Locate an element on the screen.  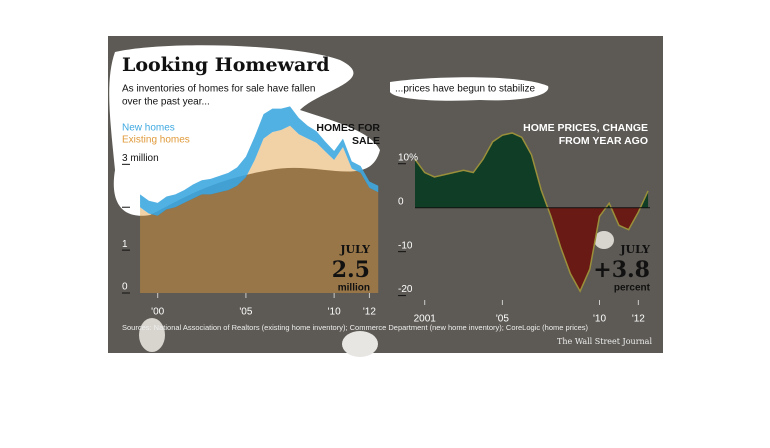
panel-label: HOMES FOR is located at coordinates (348, 128).